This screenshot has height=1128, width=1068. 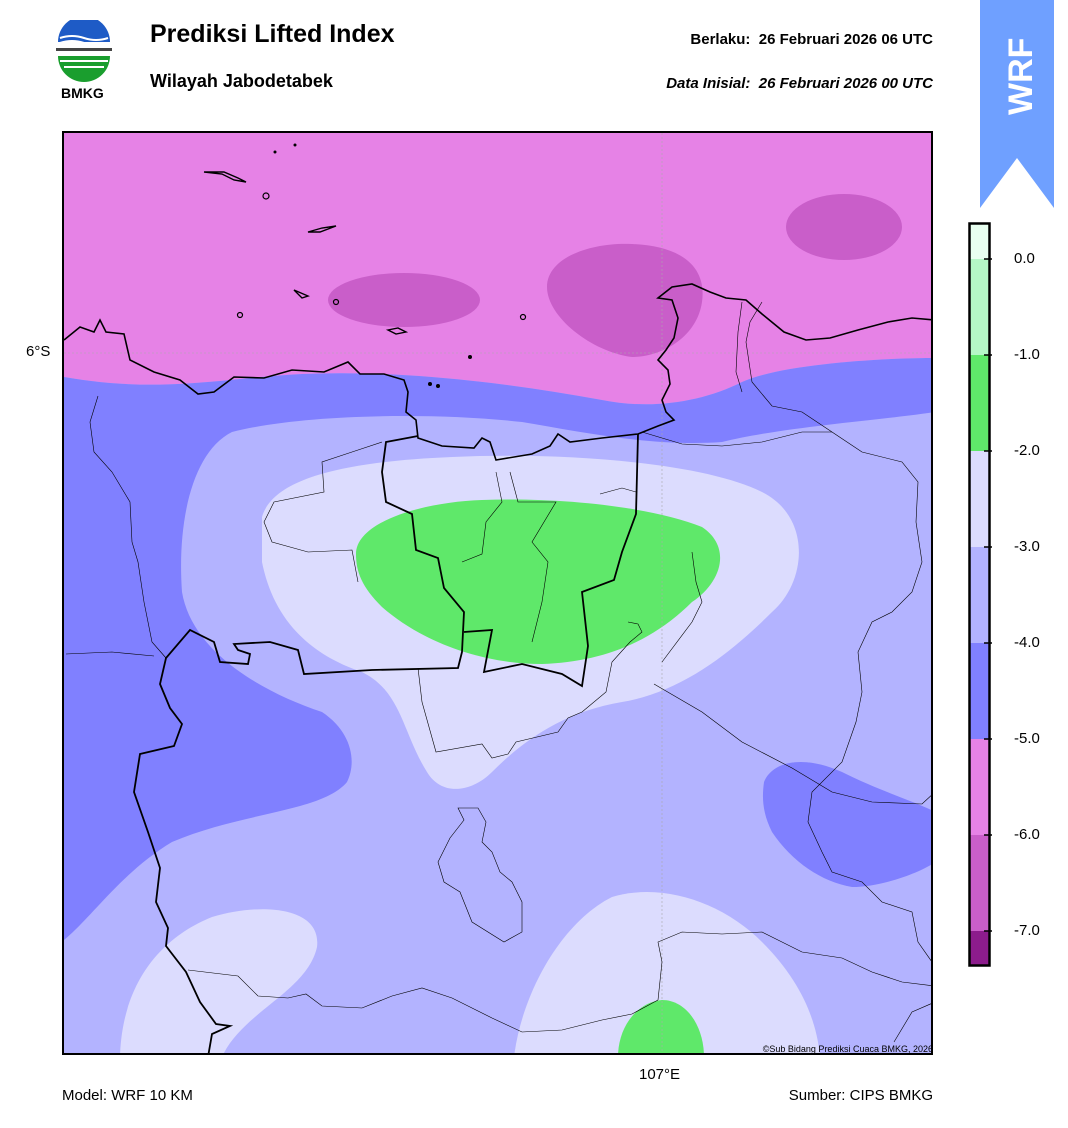 I want to click on page-title: Prediksi Lifted Index, so click(x=272, y=34).